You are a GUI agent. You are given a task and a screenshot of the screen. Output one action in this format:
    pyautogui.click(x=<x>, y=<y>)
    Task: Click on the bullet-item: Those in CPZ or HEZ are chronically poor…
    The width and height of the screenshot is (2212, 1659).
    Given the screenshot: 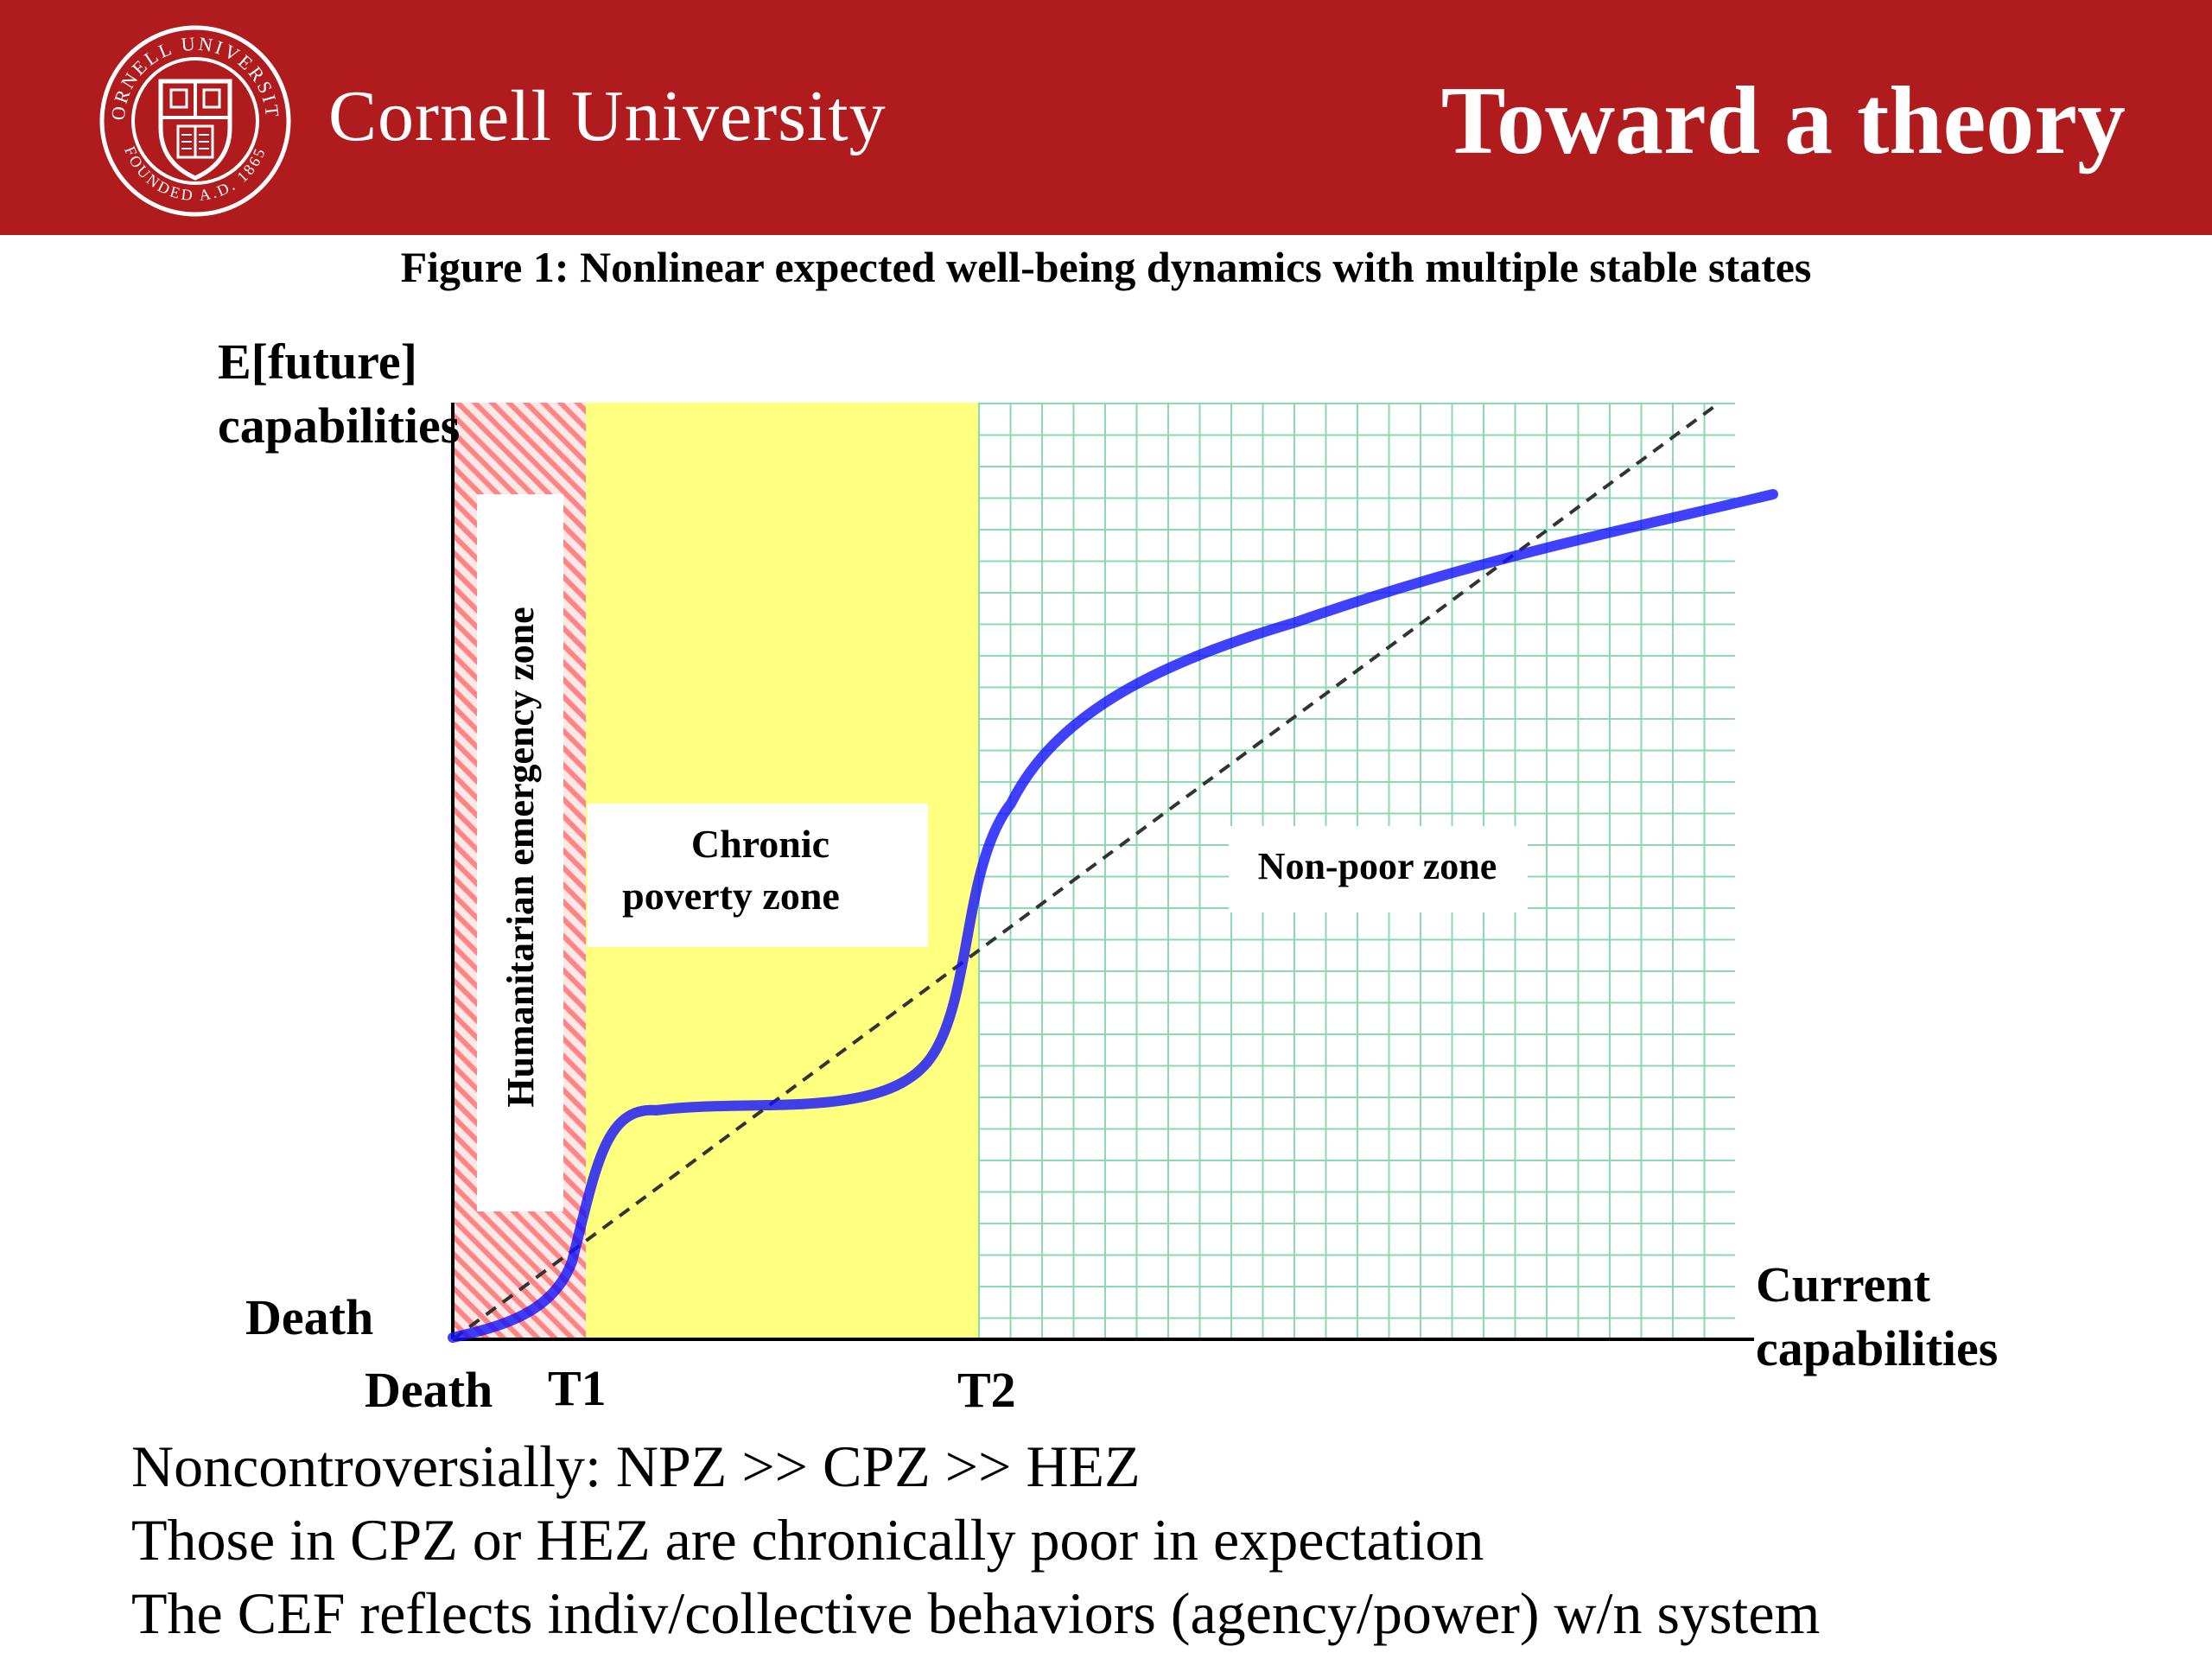 What is the action you would take?
    pyautogui.click(x=807, y=1540)
    